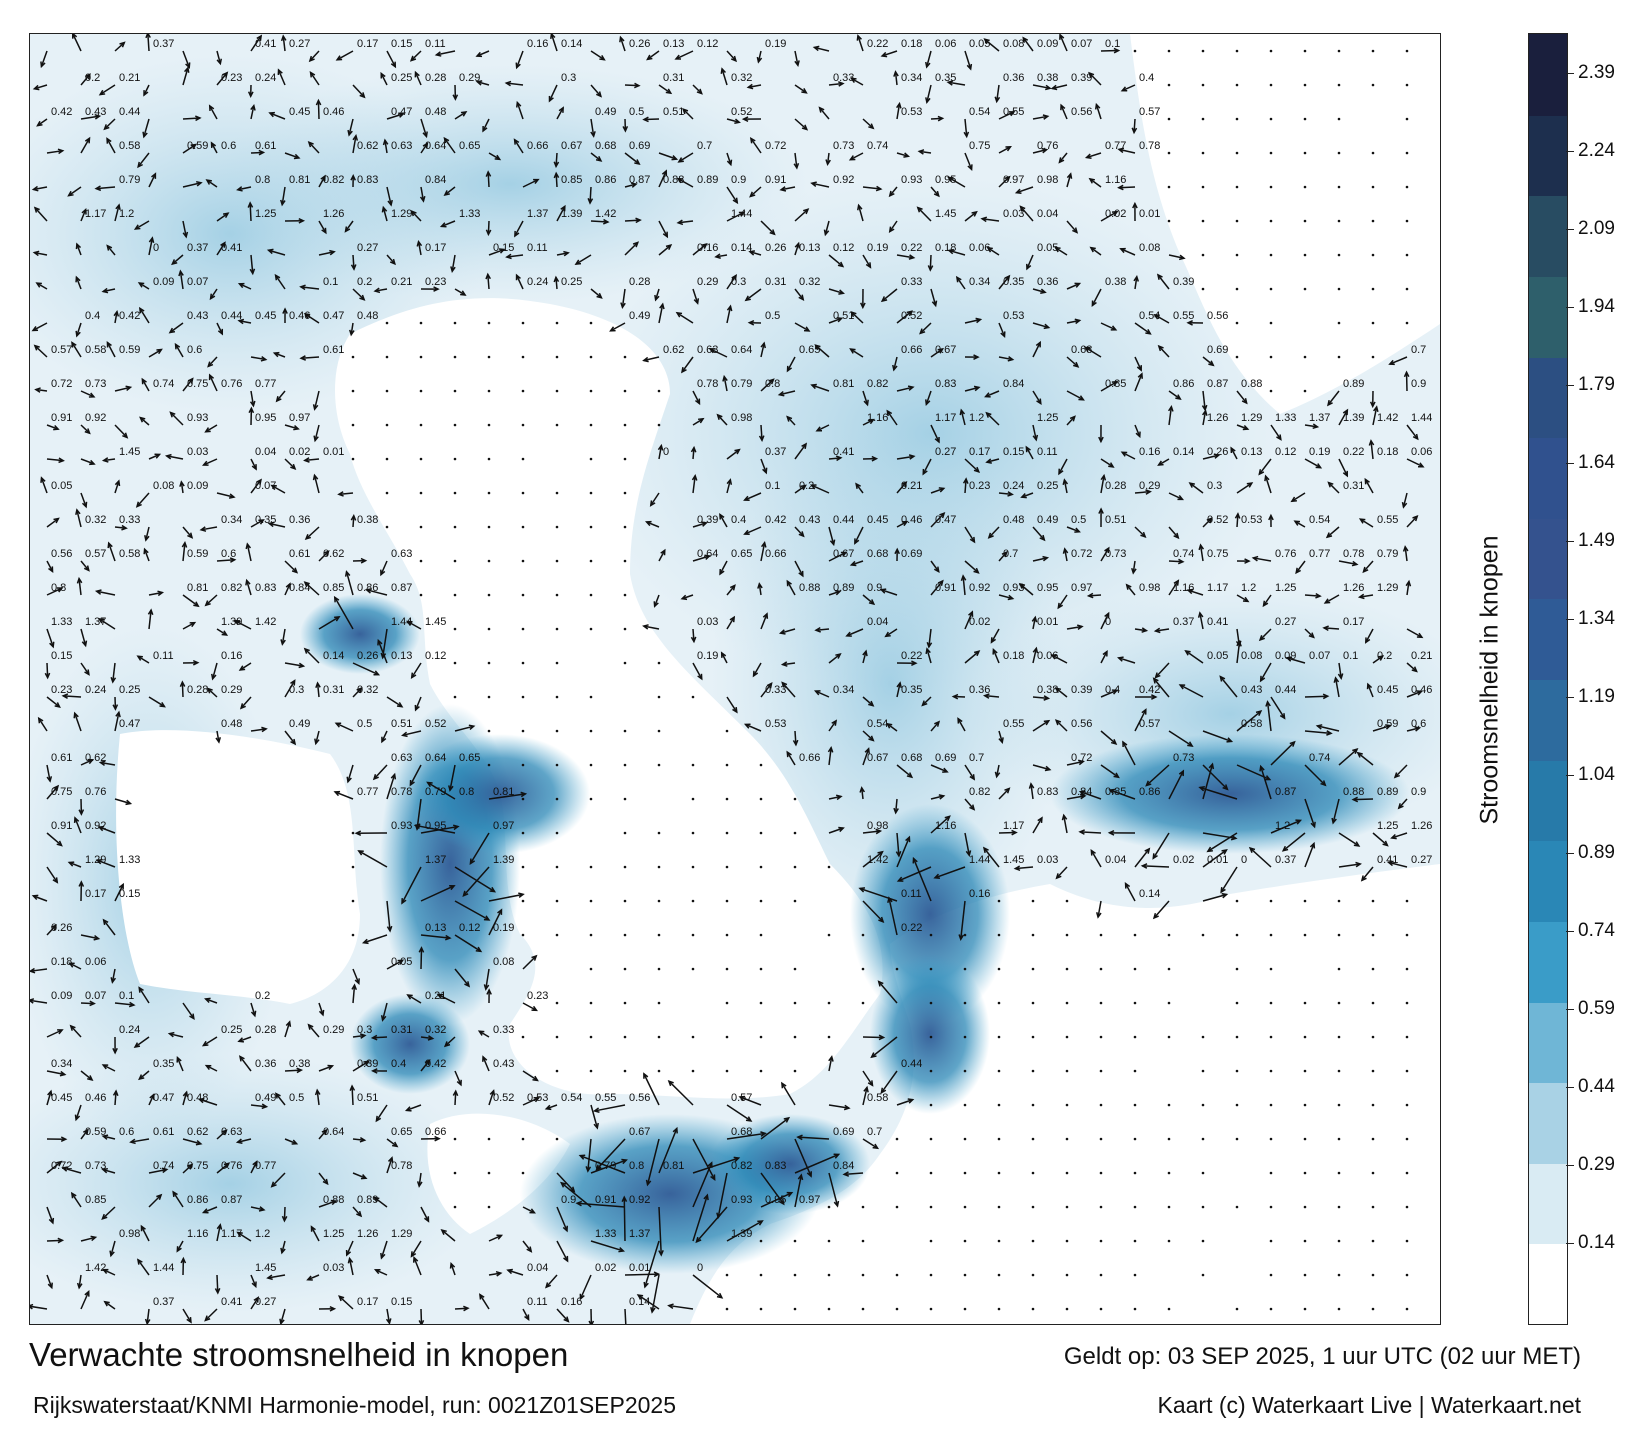 The width and height of the screenshot is (1650, 1450). I want to click on speed-label: 0.66, so click(537, 146).